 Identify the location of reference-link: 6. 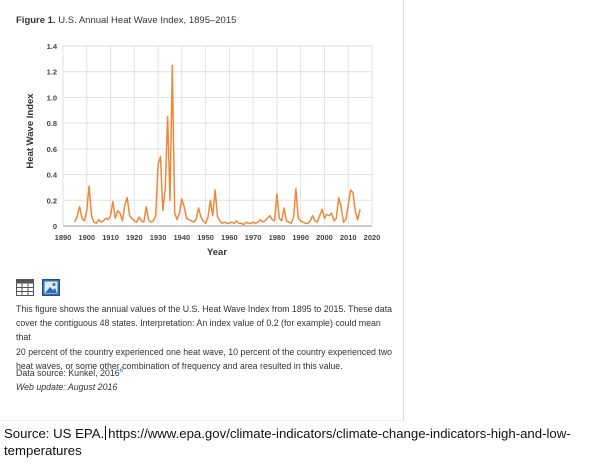
(121, 371).